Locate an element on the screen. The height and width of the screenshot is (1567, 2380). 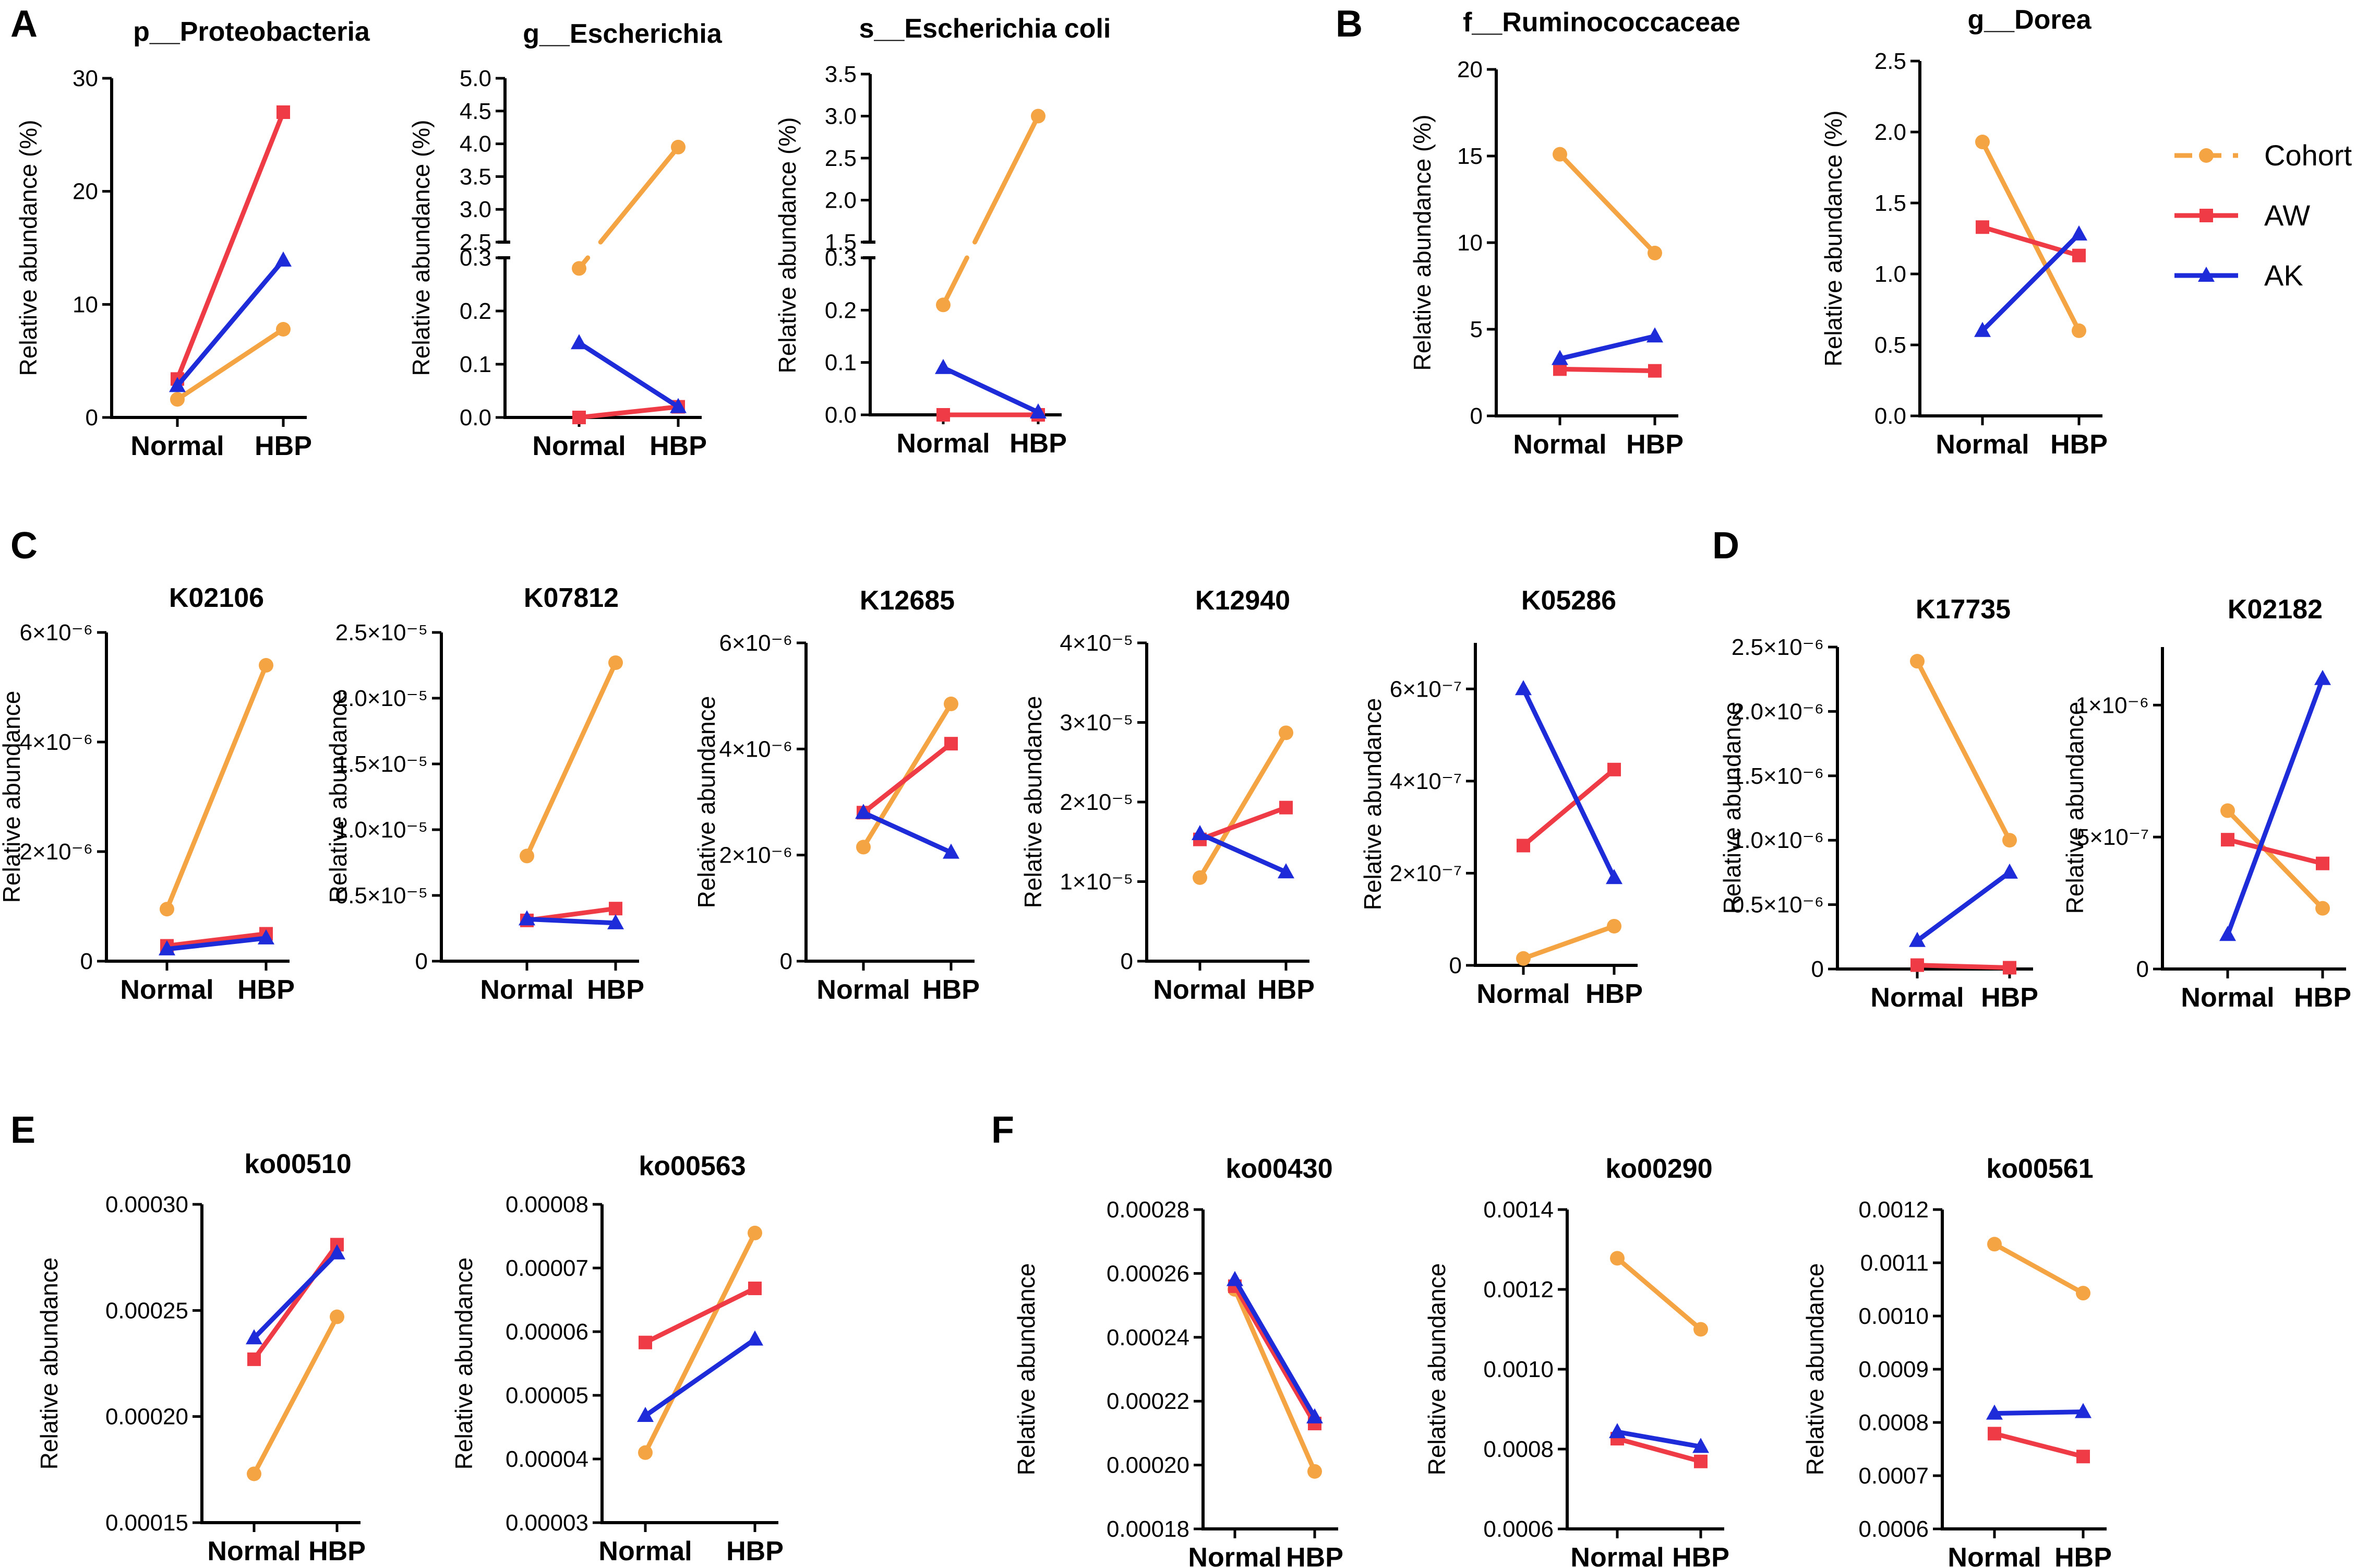
x-tick-label-hbp: HBP is located at coordinates (2083, 1554).